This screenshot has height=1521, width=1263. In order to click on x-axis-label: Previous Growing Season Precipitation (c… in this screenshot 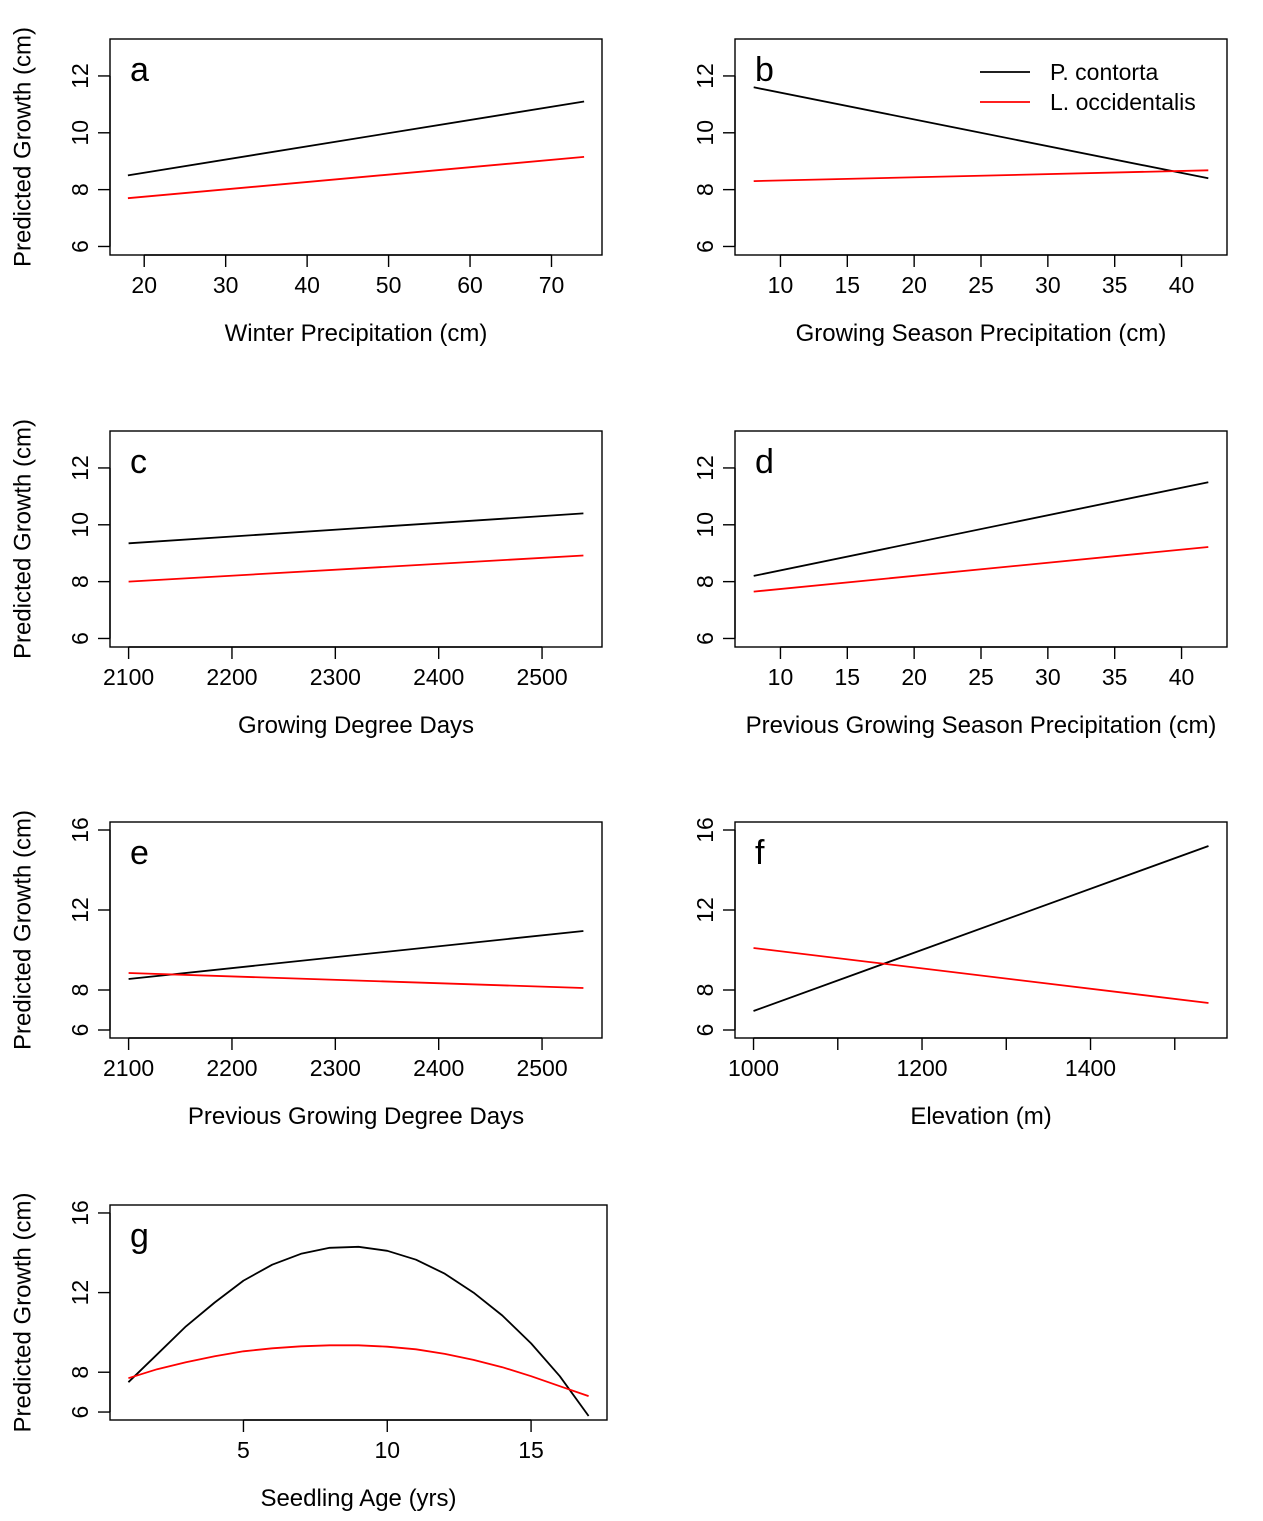, I will do `click(981, 725)`.